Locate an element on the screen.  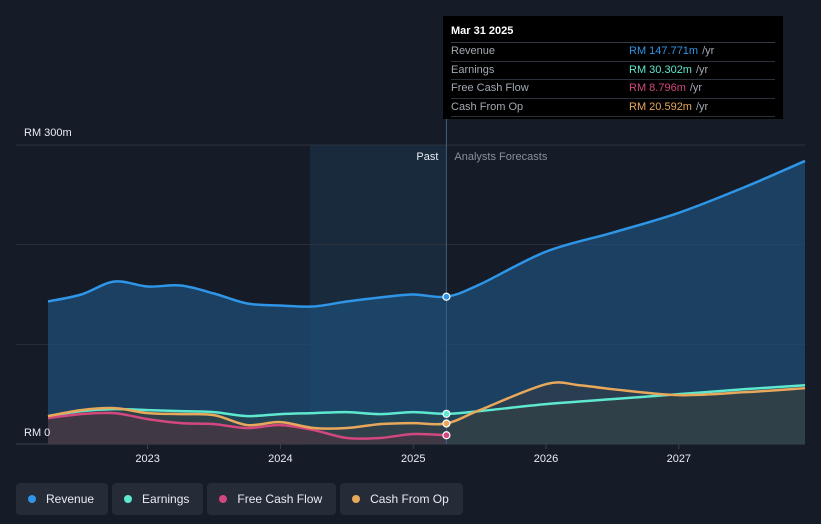
legend-item-earnings: Earnings is located at coordinates (158, 499).